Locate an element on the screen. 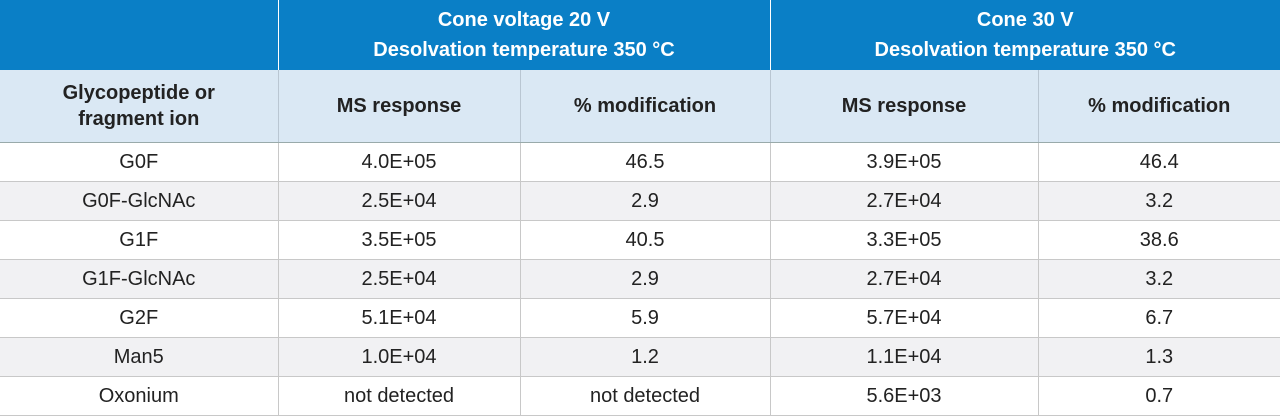 The width and height of the screenshot is (1280, 419). table-row: G0F 4.0E+05 46.5 3.9E+05 46.4 is located at coordinates (640, 162).